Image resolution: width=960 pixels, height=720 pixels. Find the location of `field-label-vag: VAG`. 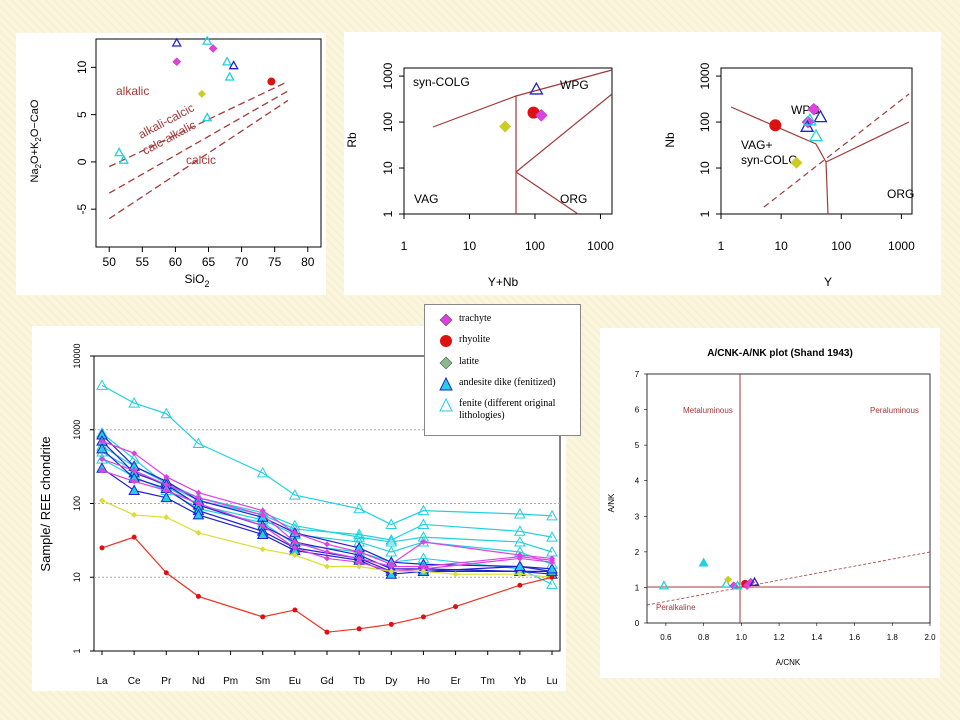

field-label-vag: VAG is located at coordinates (426, 199).